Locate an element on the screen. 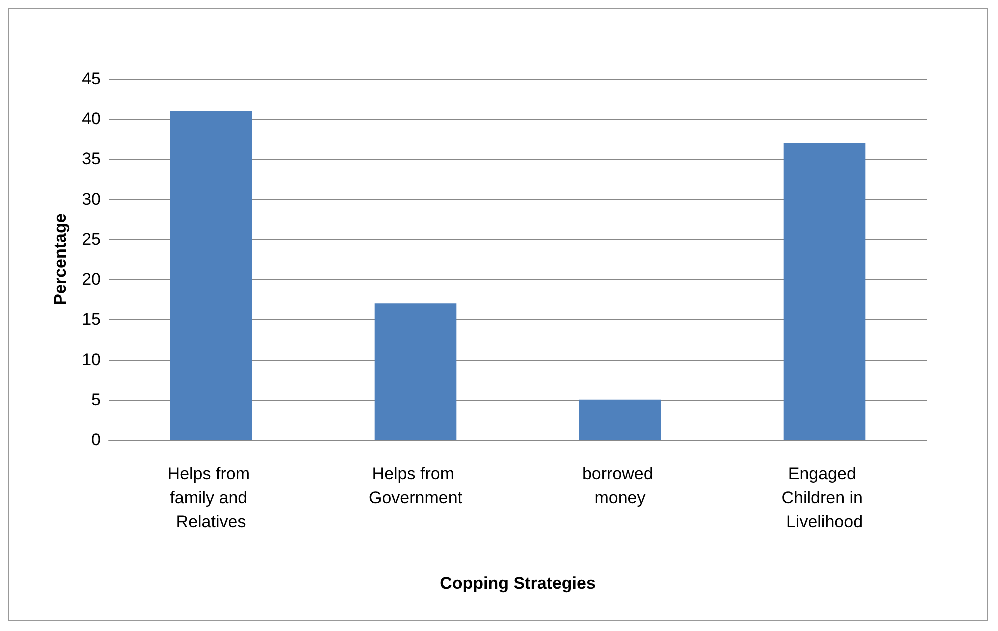 The height and width of the screenshot is (631, 998). y-tick-label: 45 is located at coordinates (91, 79).